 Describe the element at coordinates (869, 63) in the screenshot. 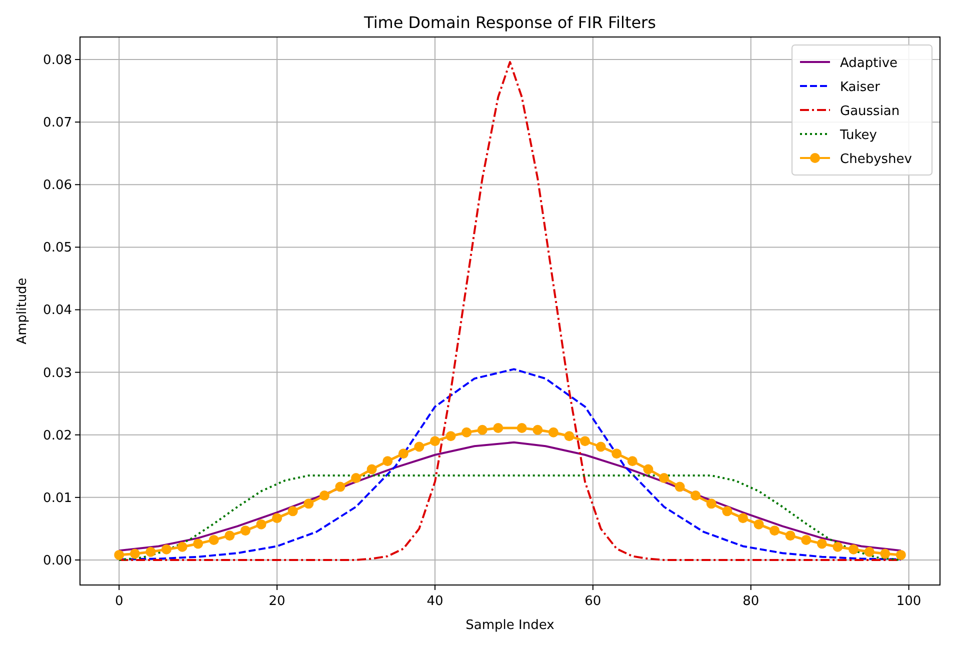

I see `legend-label: Adaptive` at that location.